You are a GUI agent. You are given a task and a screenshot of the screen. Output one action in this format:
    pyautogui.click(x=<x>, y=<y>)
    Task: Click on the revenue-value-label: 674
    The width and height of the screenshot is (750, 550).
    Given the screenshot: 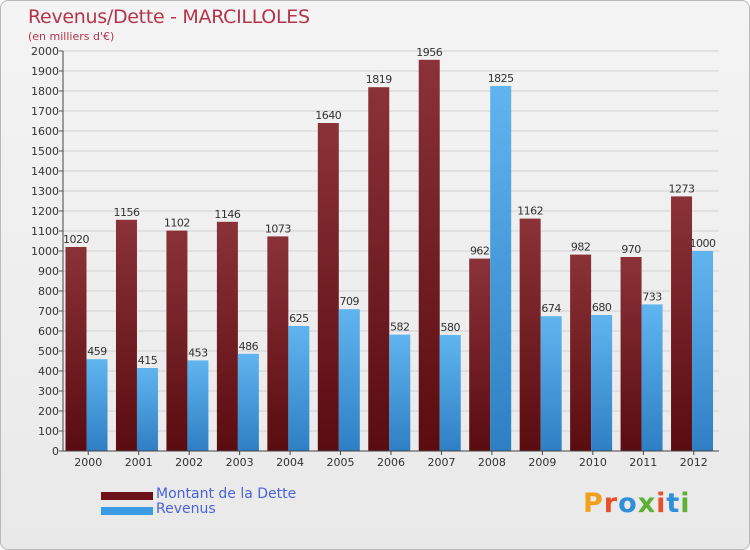 What is the action you would take?
    pyautogui.click(x=551, y=308)
    